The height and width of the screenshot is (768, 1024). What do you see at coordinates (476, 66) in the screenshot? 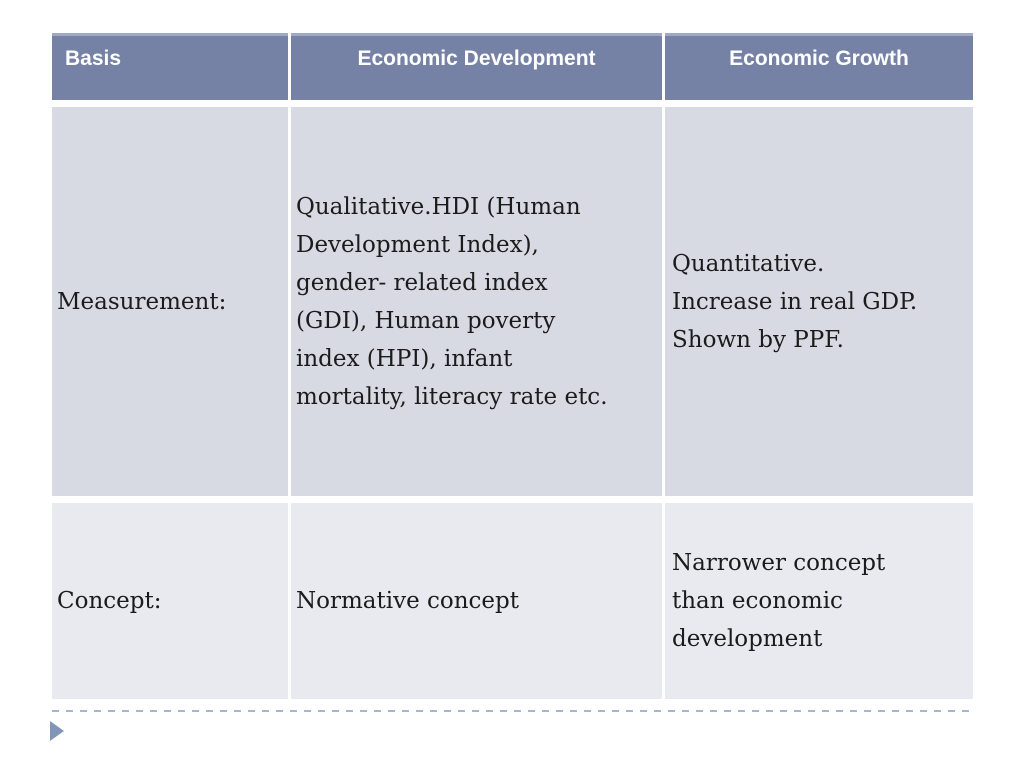
I see `table-header-economic-development: Economic Development` at bounding box center [476, 66].